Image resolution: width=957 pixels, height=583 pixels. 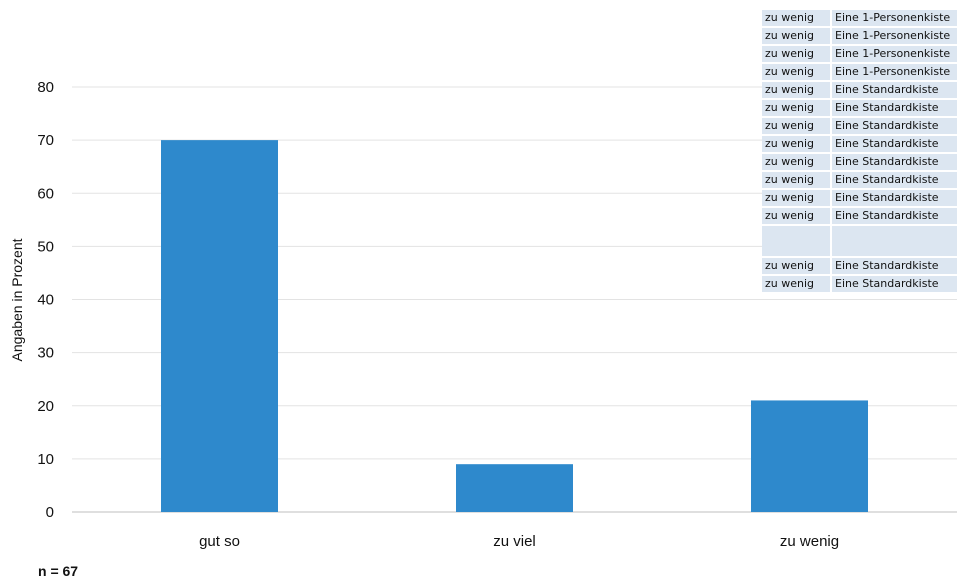 I want to click on y-tick-label: 10, so click(x=45, y=459).